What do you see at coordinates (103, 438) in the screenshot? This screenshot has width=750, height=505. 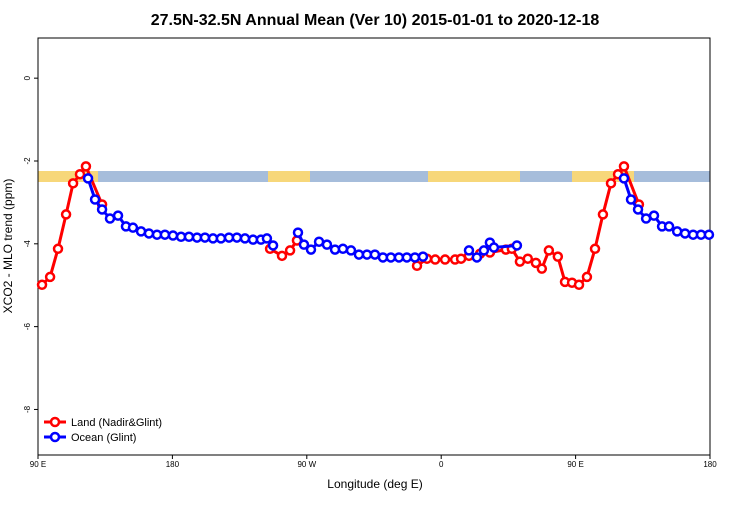 I see `legend-label: Ocean (Glint)` at bounding box center [103, 438].